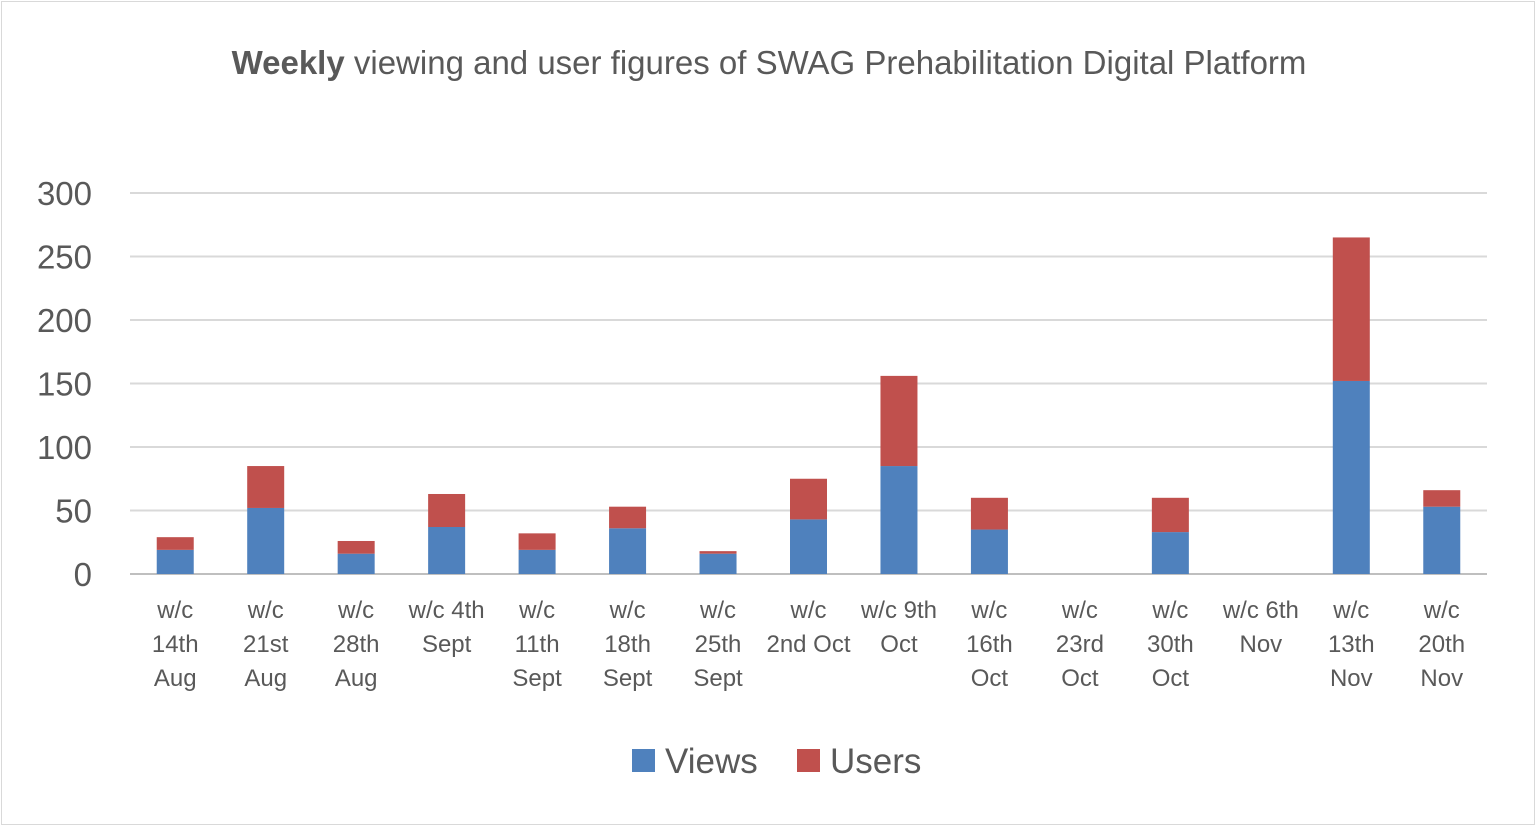 This screenshot has height=828, width=1538. What do you see at coordinates (628, 644) in the screenshot?
I see `x-tick-label: w/c 18th Sept` at bounding box center [628, 644].